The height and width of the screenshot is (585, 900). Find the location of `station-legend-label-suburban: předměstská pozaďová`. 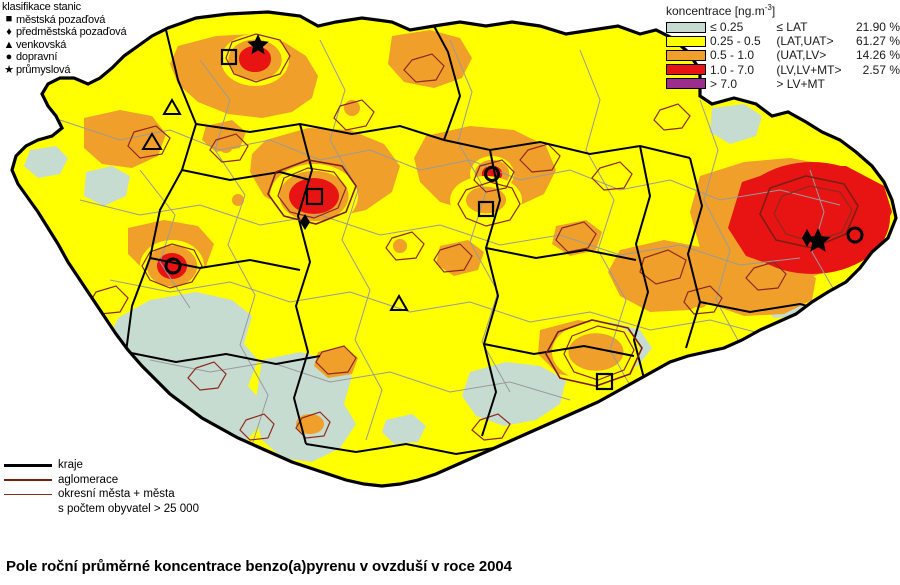

station-legend-label-suburban: předměstská pozaďová is located at coordinates (71, 32).